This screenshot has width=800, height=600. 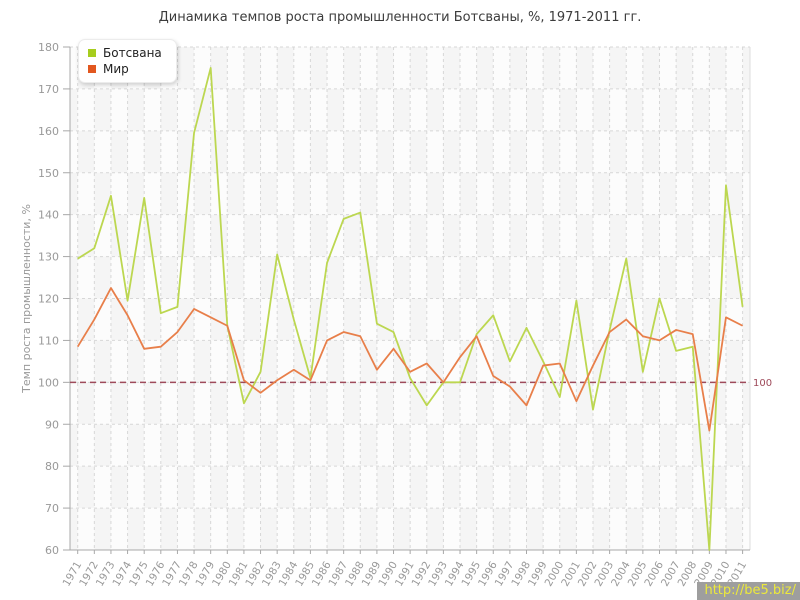 What do you see at coordinates (92, 53) in the screenshot?
I see `legend-swatch-botswana` at bounding box center [92, 53].